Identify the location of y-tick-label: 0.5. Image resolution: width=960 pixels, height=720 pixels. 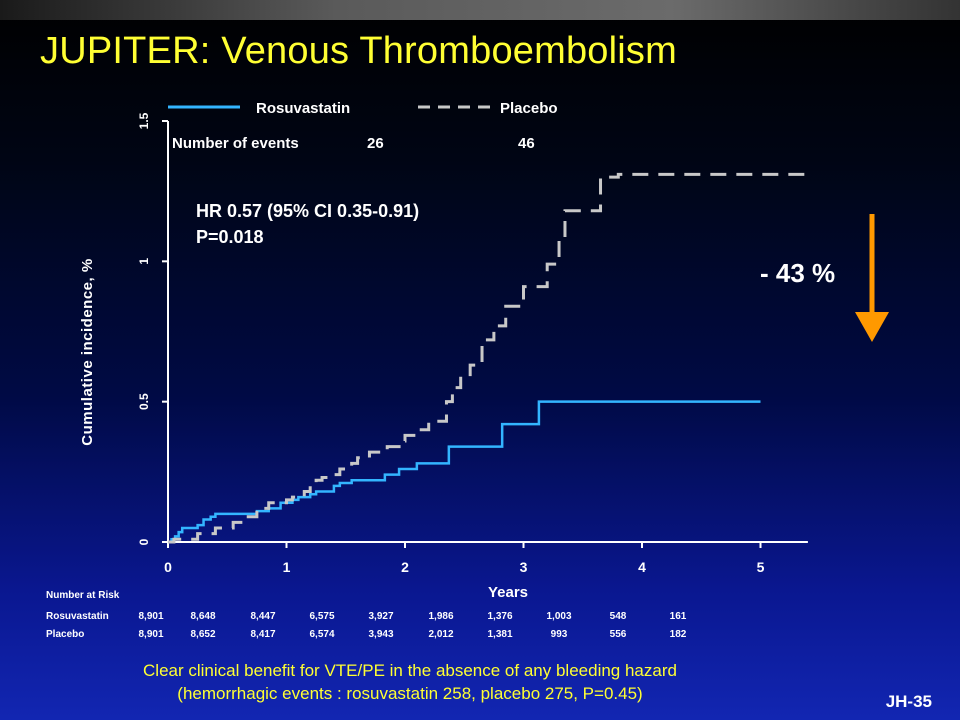
(144, 401).